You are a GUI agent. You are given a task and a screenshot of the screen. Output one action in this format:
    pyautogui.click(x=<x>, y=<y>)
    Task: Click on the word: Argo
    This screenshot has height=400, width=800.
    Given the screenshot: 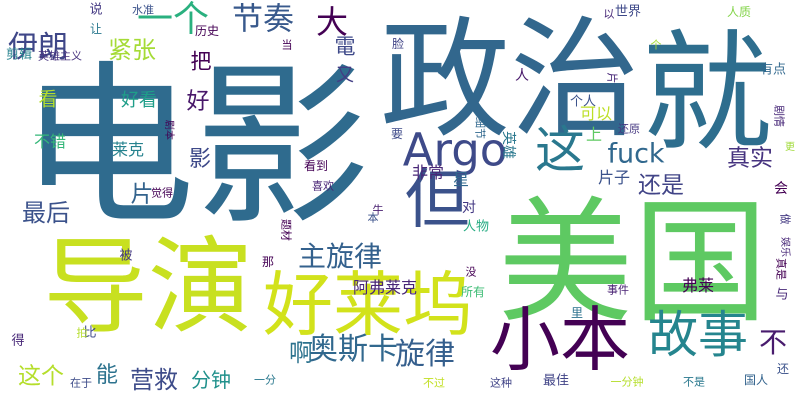 What is the action you would take?
    pyautogui.click(x=455, y=150)
    